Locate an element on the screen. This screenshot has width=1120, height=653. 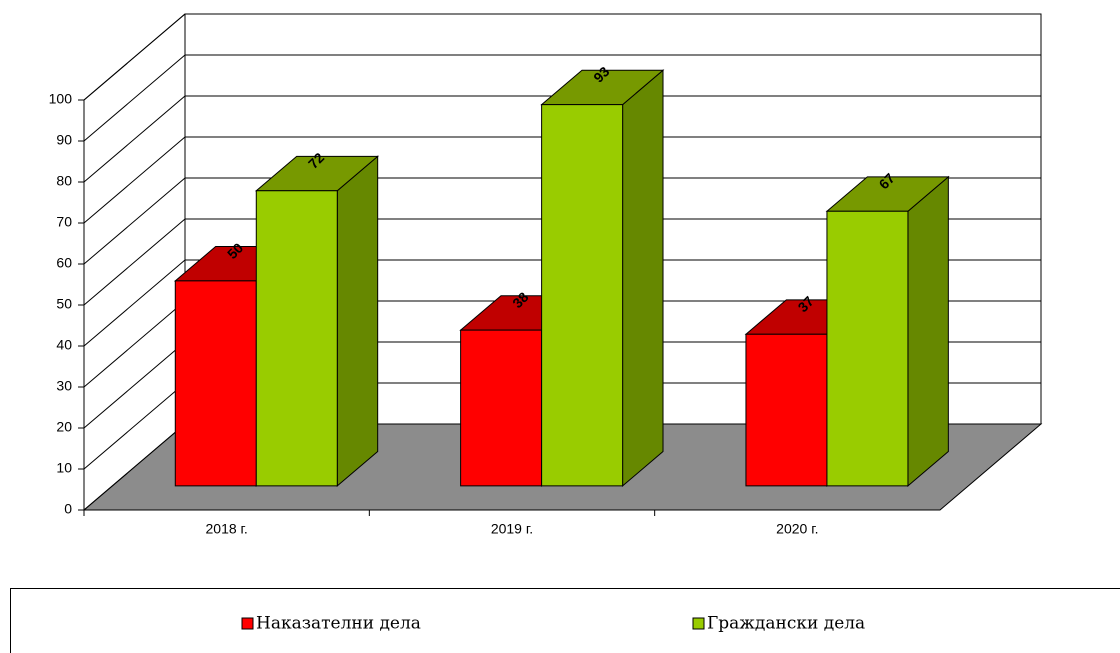
x-tick-label: 2020 г. is located at coordinates (797, 529).